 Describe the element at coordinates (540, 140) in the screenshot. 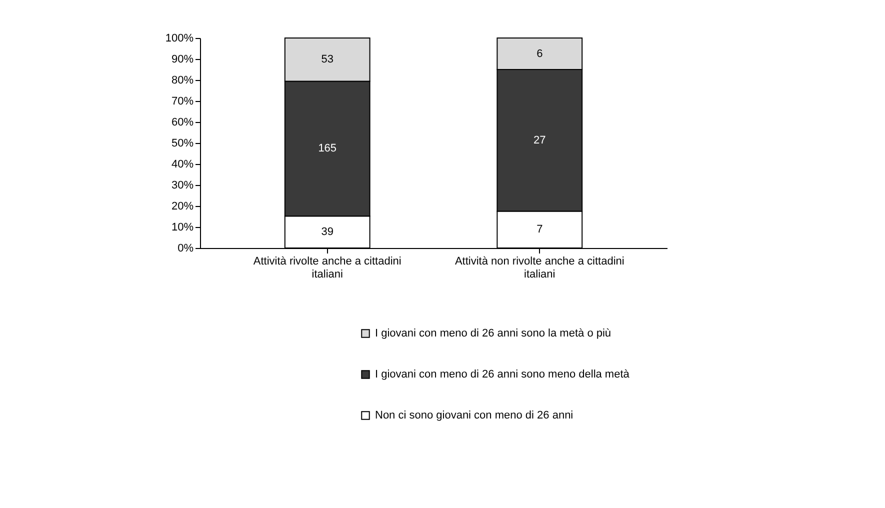

I see `annotation: 27` at that location.